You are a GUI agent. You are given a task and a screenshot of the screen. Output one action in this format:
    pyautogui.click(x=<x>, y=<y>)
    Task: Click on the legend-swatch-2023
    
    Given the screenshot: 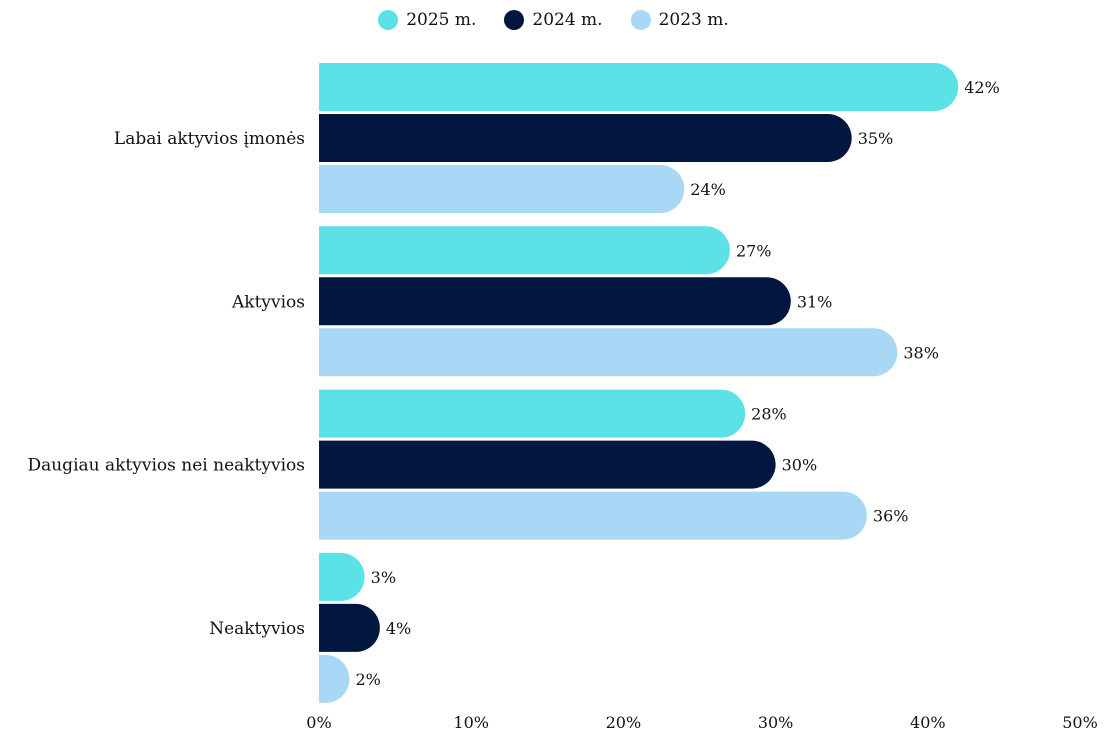 What is the action you would take?
    pyautogui.click(x=640, y=20)
    